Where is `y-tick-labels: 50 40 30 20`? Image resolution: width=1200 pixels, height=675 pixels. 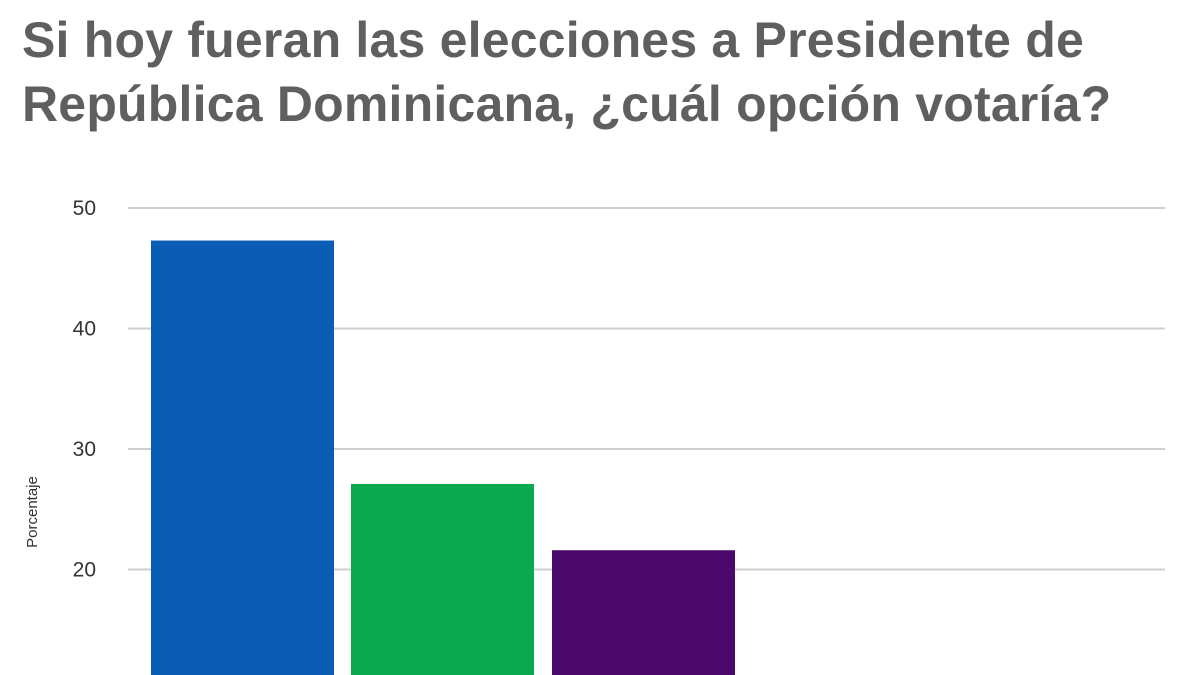
y-tick-labels: 50 40 30 20 is located at coordinates (84, 389).